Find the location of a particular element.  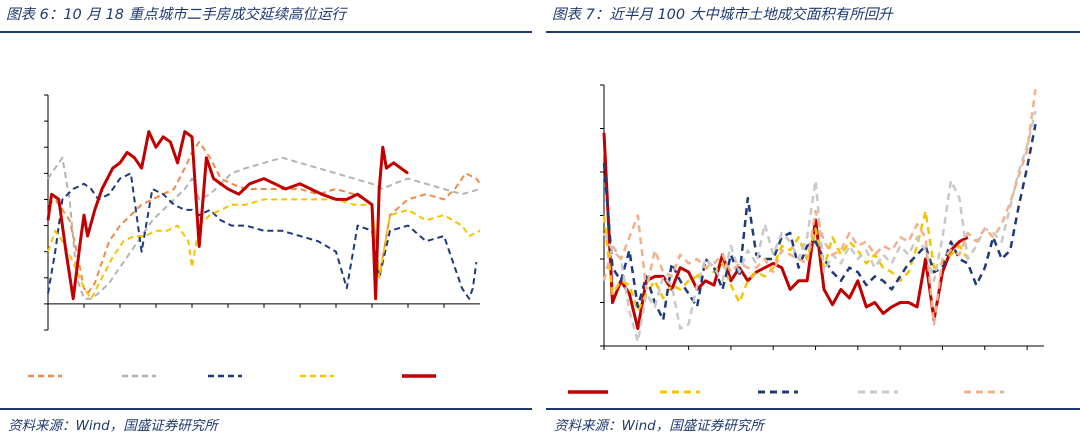

series-line-2023年 is located at coordinates (227, 215).